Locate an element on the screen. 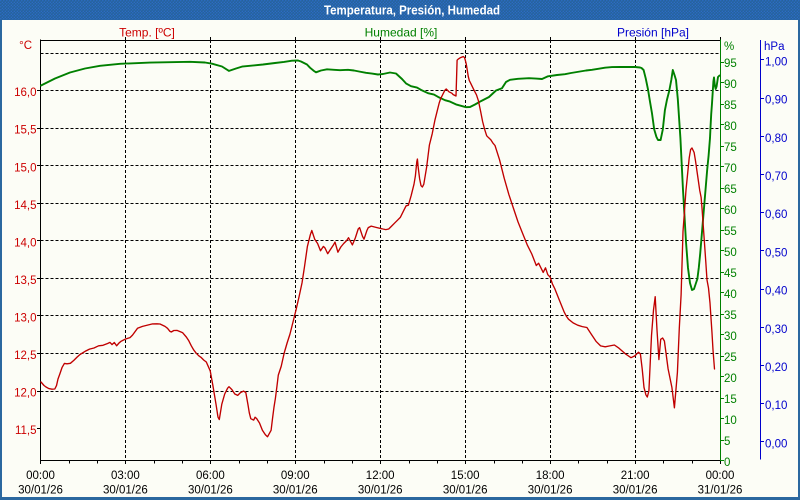 Image resolution: width=800 pixels, height=500 pixels. svg-text: 16,0 is located at coordinates (25, 93).